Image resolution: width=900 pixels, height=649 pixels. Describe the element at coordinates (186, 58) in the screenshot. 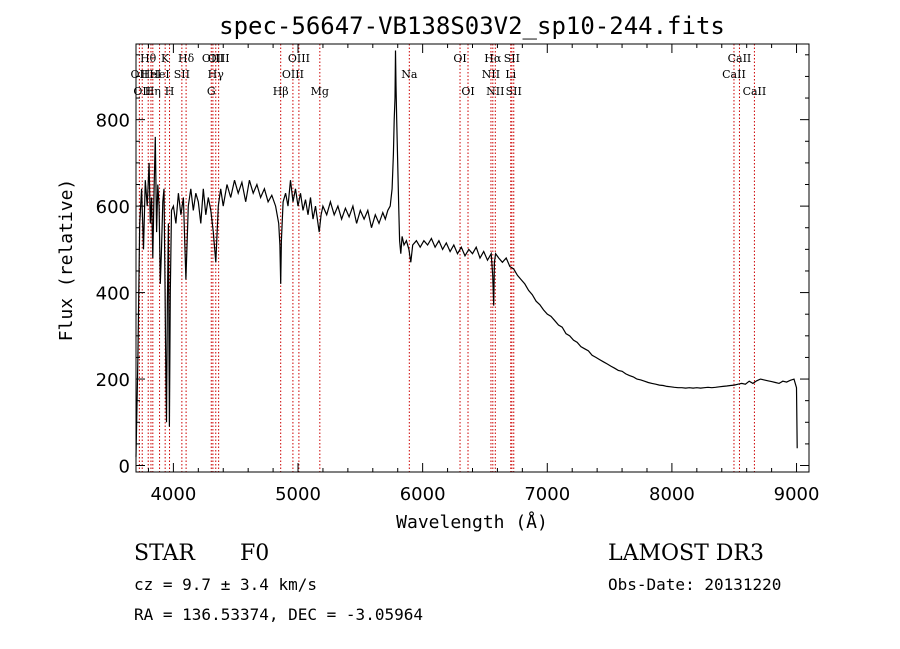

I see `line-label: Hδ` at that location.